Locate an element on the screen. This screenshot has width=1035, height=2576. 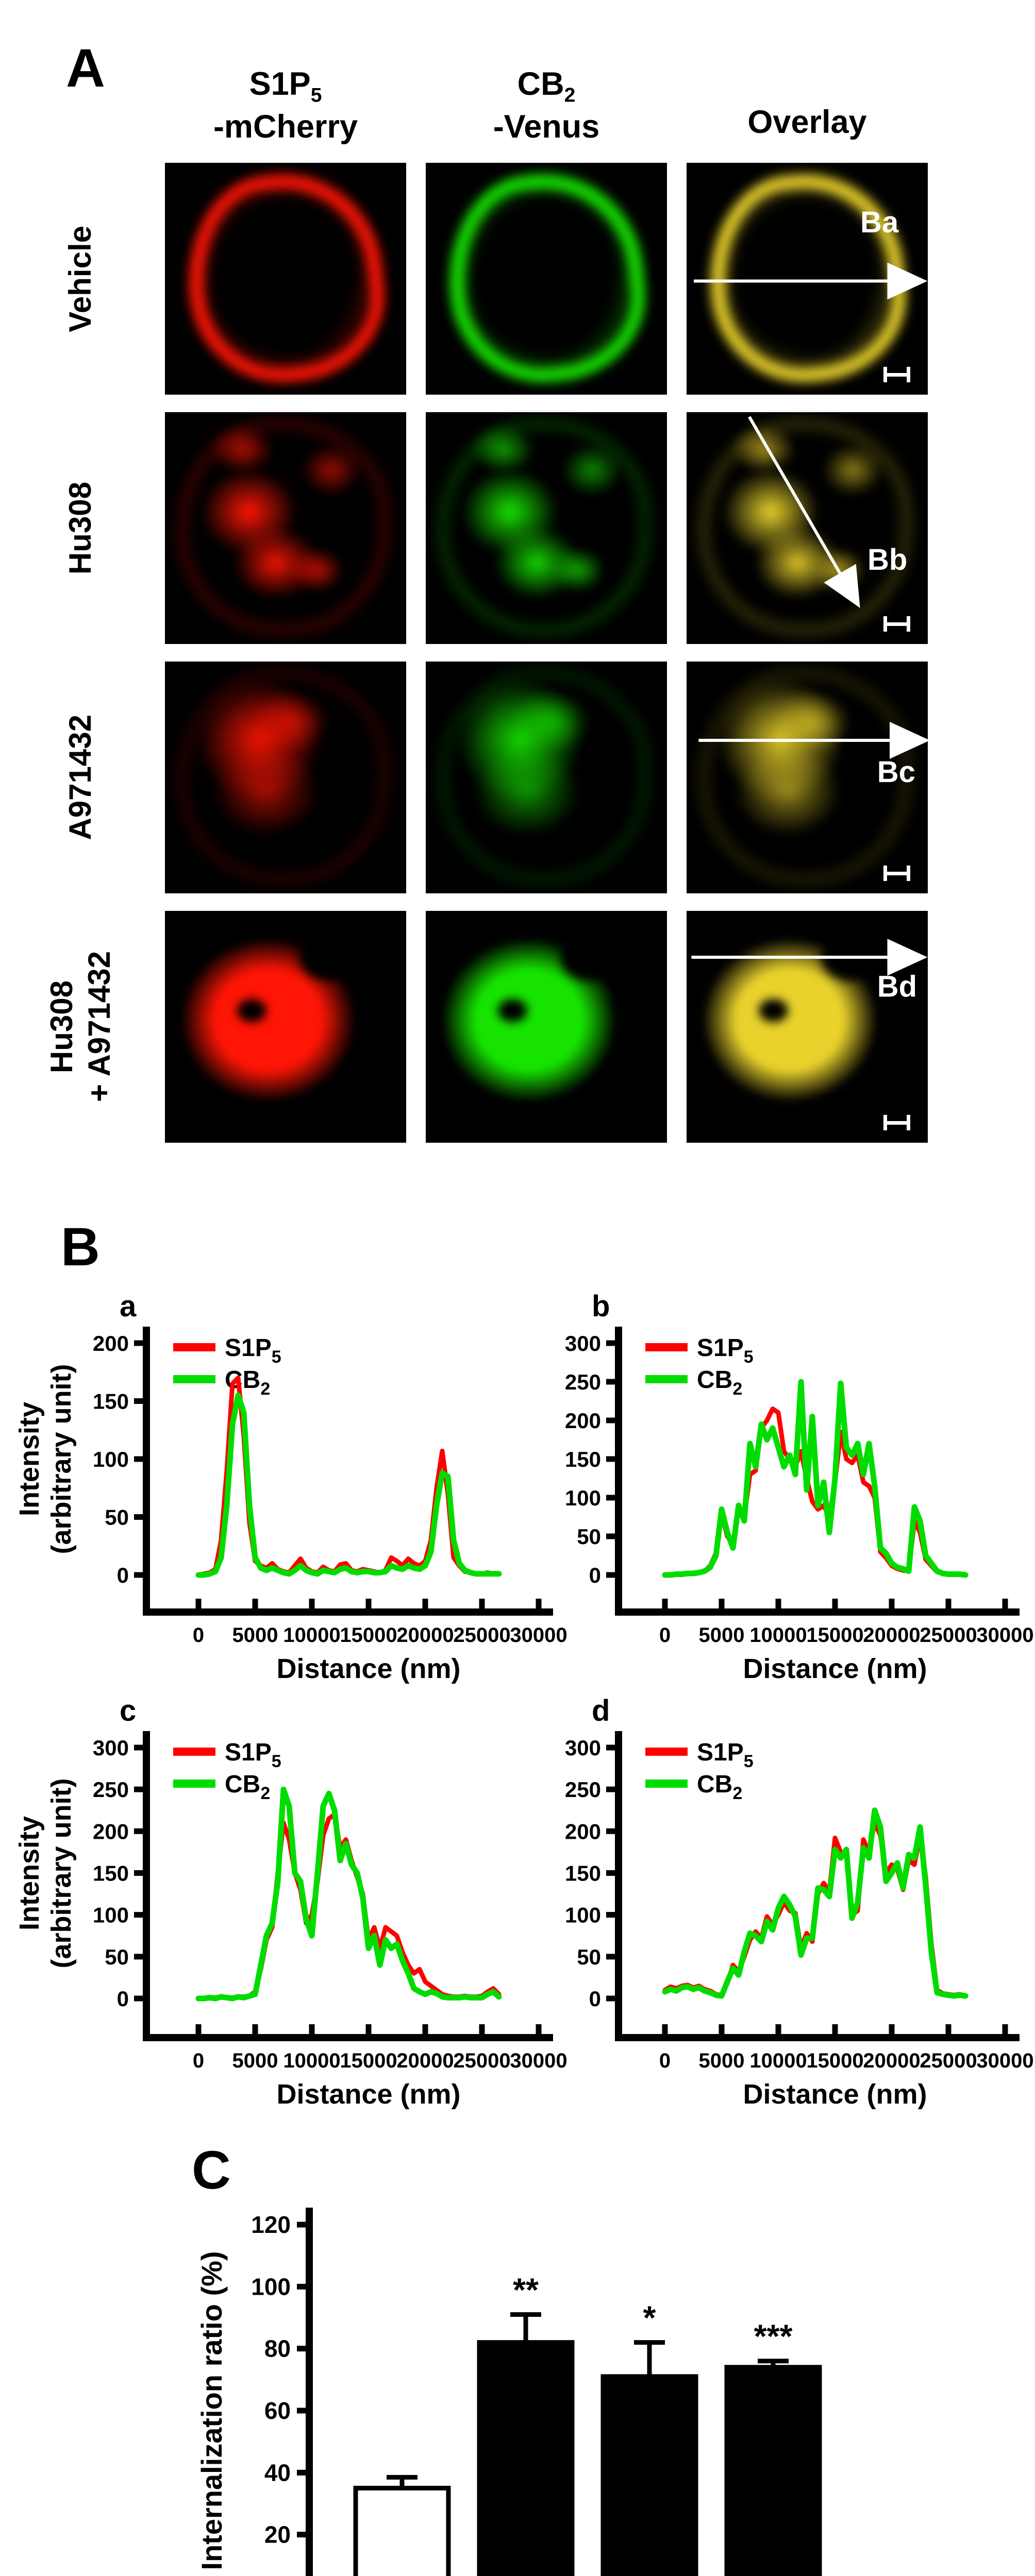
micrograph-hu308-a971432-overlay: Bd is located at coordinates (807, 1027).